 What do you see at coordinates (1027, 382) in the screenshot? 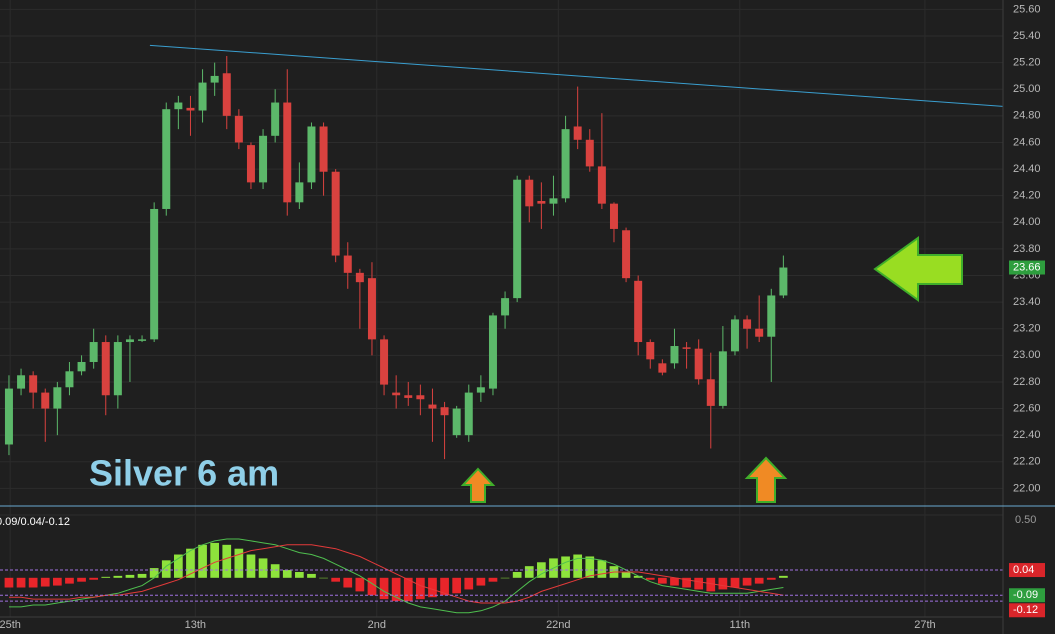
I see `y-tick-label: 22.80` at bounding box center [1027, 382].